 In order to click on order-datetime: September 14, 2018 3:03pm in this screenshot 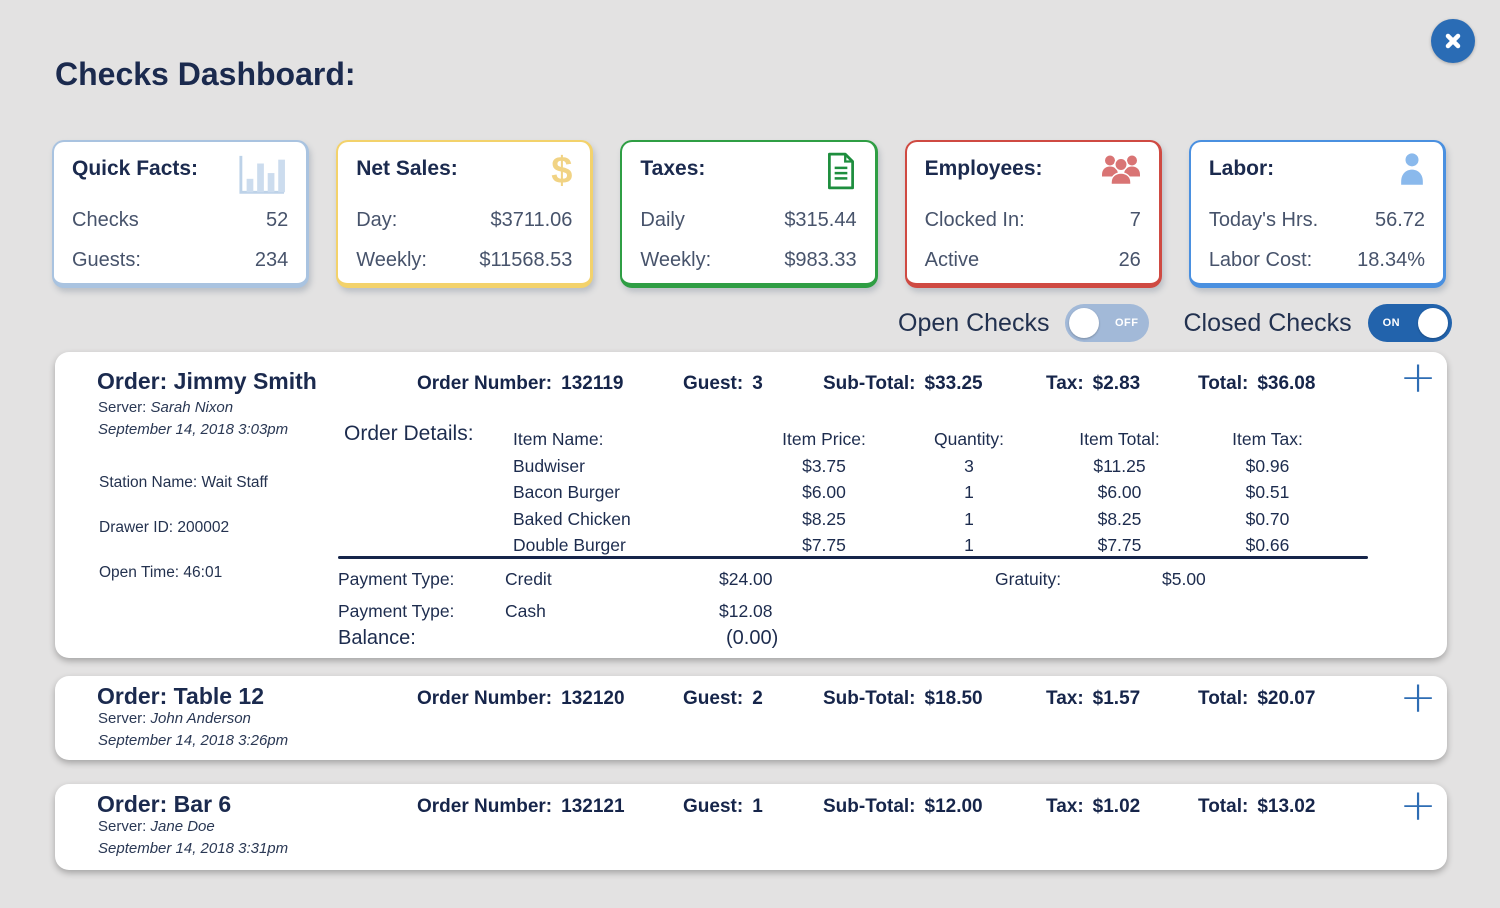, I will do `click(193, 429)`.